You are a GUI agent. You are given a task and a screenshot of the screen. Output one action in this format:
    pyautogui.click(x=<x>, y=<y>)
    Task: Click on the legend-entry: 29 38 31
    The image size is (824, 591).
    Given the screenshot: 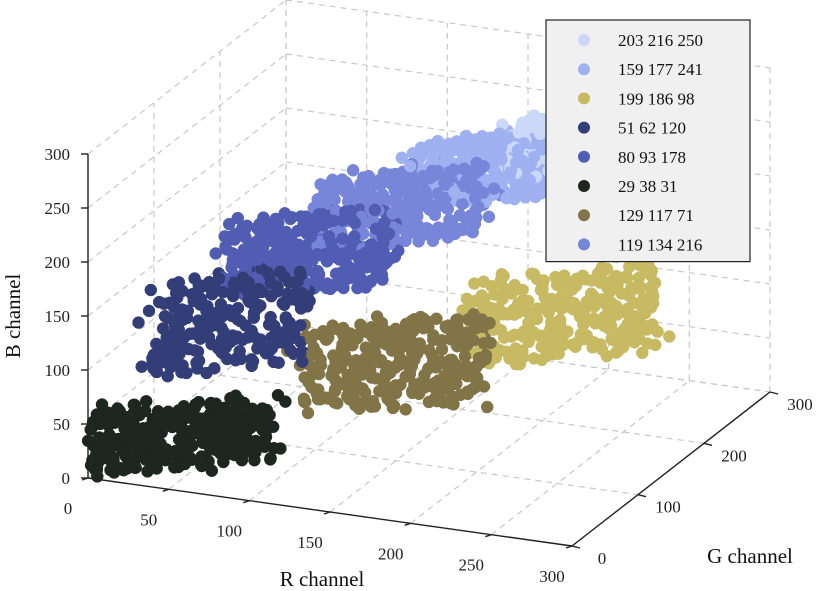 What is the action you would take?
    pyautogui.click(x=648, y=186)
    